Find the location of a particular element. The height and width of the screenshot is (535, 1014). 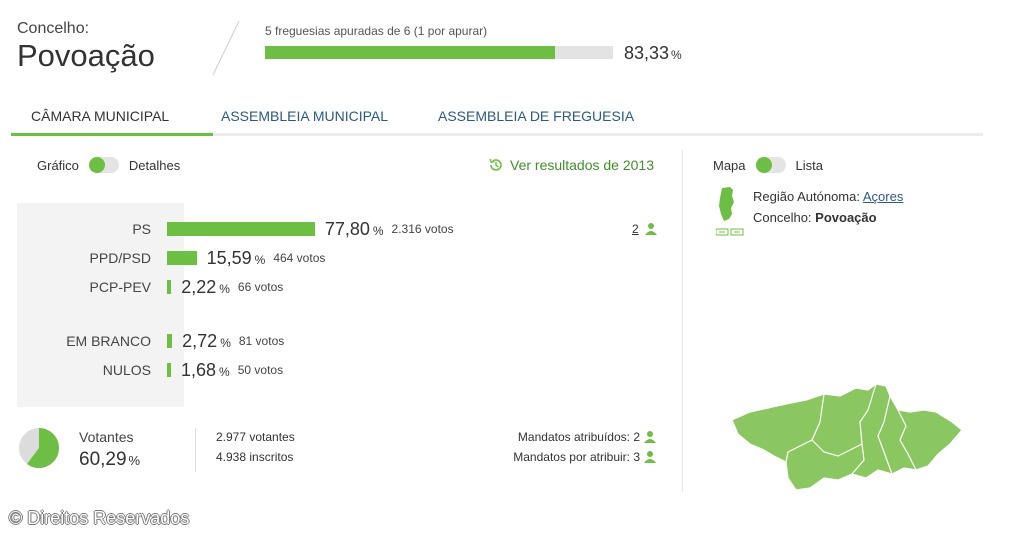

toggle-label-map: Mapa is located at coordinates (729, 165).